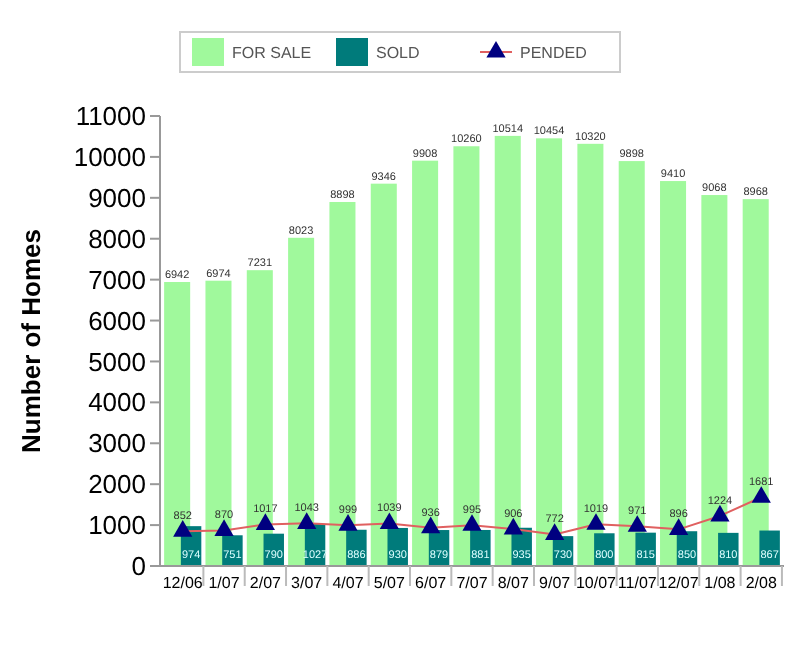 The width and height of the screenshot is (800, 666). I want to click on y-tick-label: 3000, so click(117, 443).